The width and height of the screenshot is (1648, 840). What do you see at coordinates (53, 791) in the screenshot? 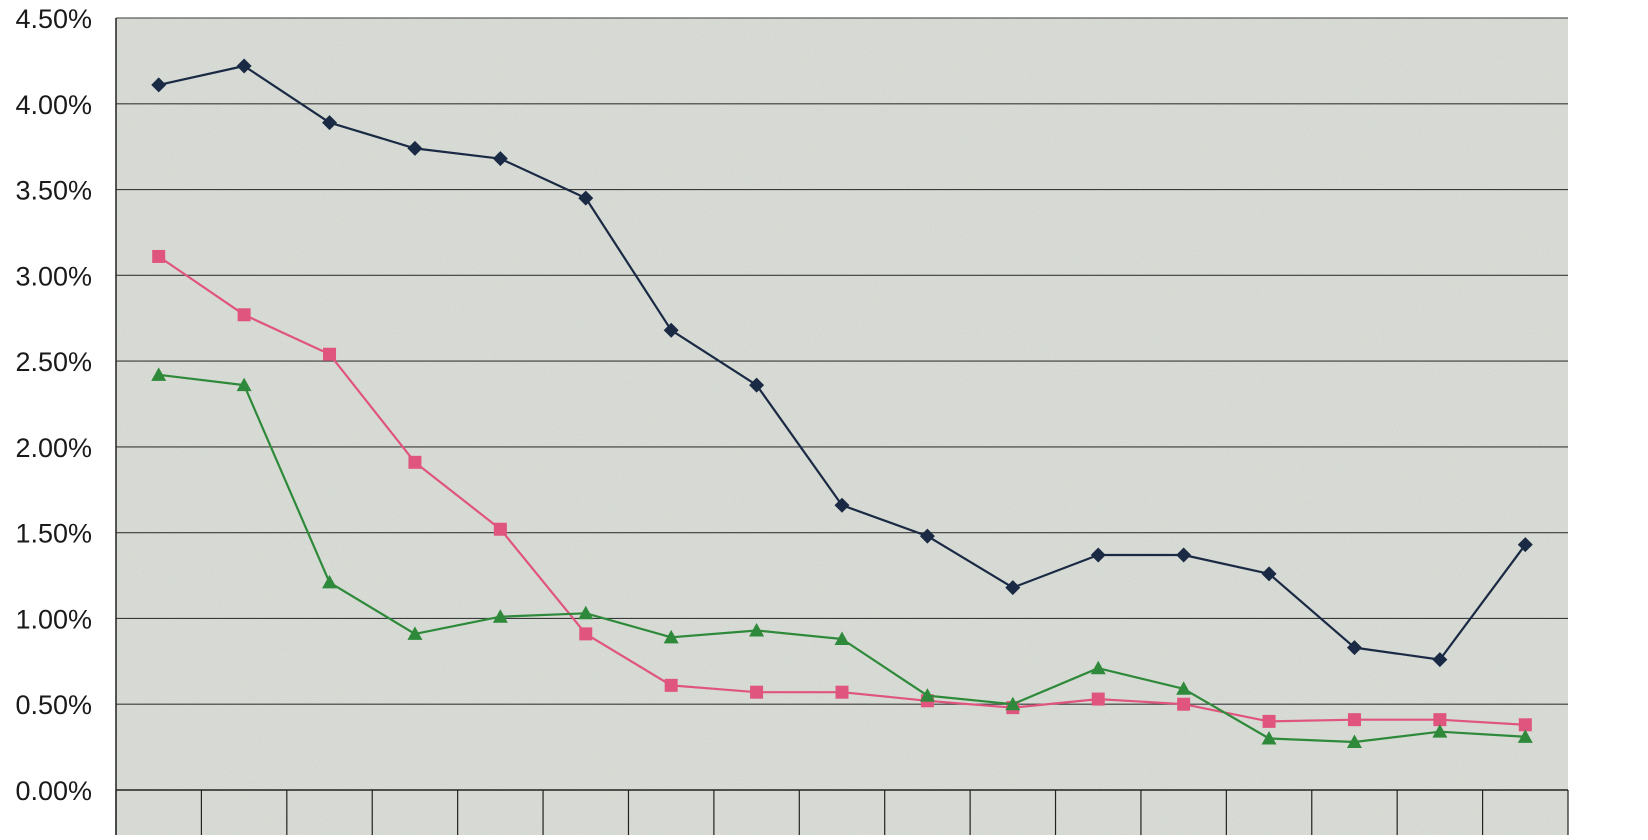
I see `y-tick-label: 0.00%` at bounding box center [53, 791].